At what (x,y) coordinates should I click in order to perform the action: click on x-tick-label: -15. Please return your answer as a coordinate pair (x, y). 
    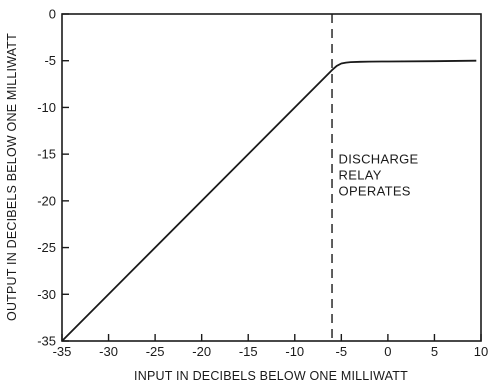
    Looking at the image, I should click on (248, 351).